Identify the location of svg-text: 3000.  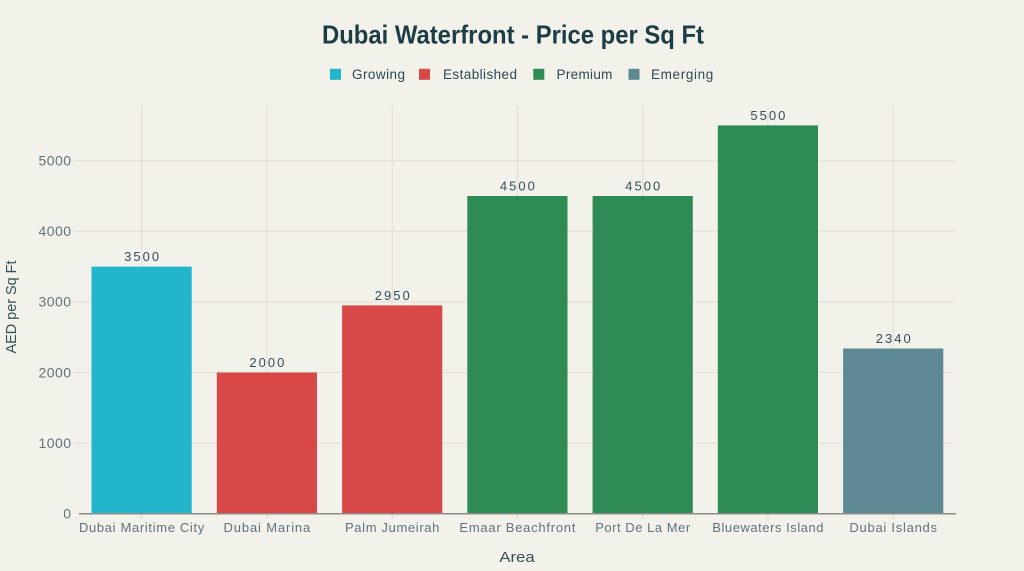
(55, 302).